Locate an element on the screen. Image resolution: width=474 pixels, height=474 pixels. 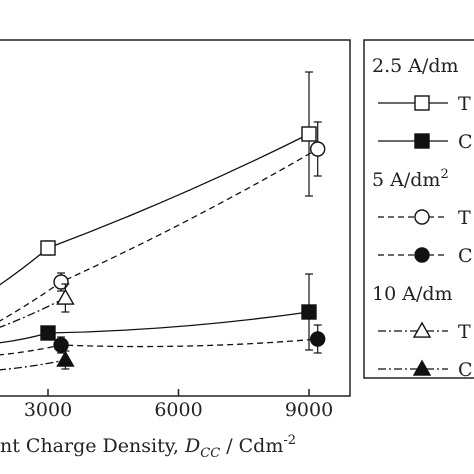
x-axis-label-prefix: nt Charge Density, is located at coordinates (92, 446).